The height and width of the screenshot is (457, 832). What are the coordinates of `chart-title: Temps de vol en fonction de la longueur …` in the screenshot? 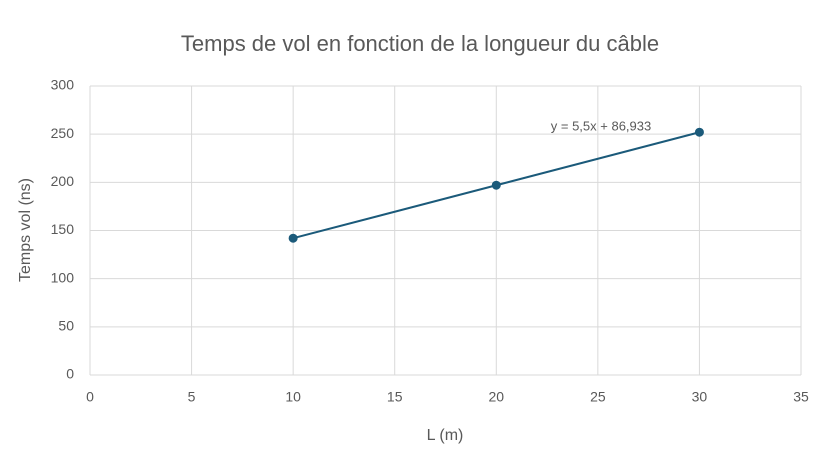 It's located at (420, 43).